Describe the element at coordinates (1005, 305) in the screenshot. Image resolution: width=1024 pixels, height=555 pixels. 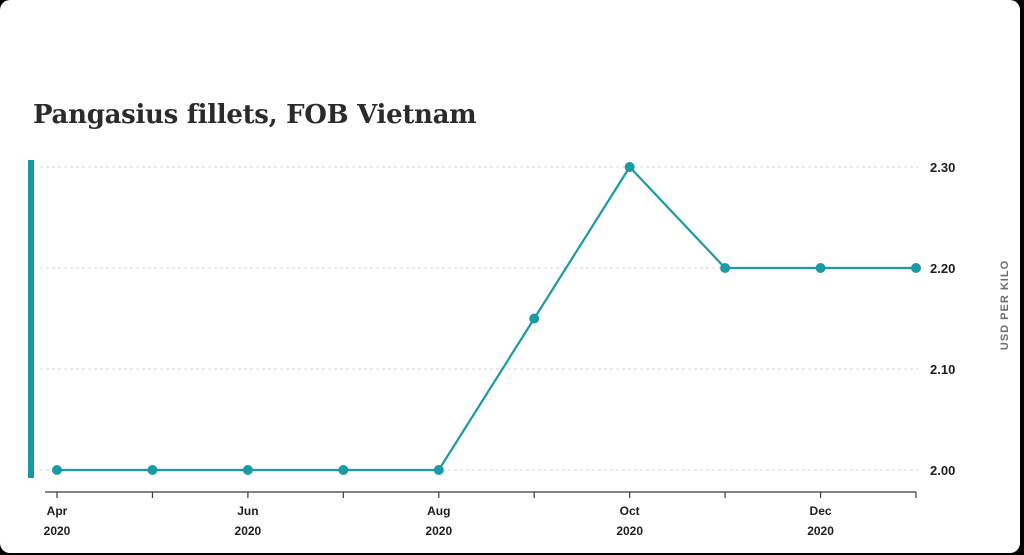
I see `y-axis-title: USD PER KILO` at that location.